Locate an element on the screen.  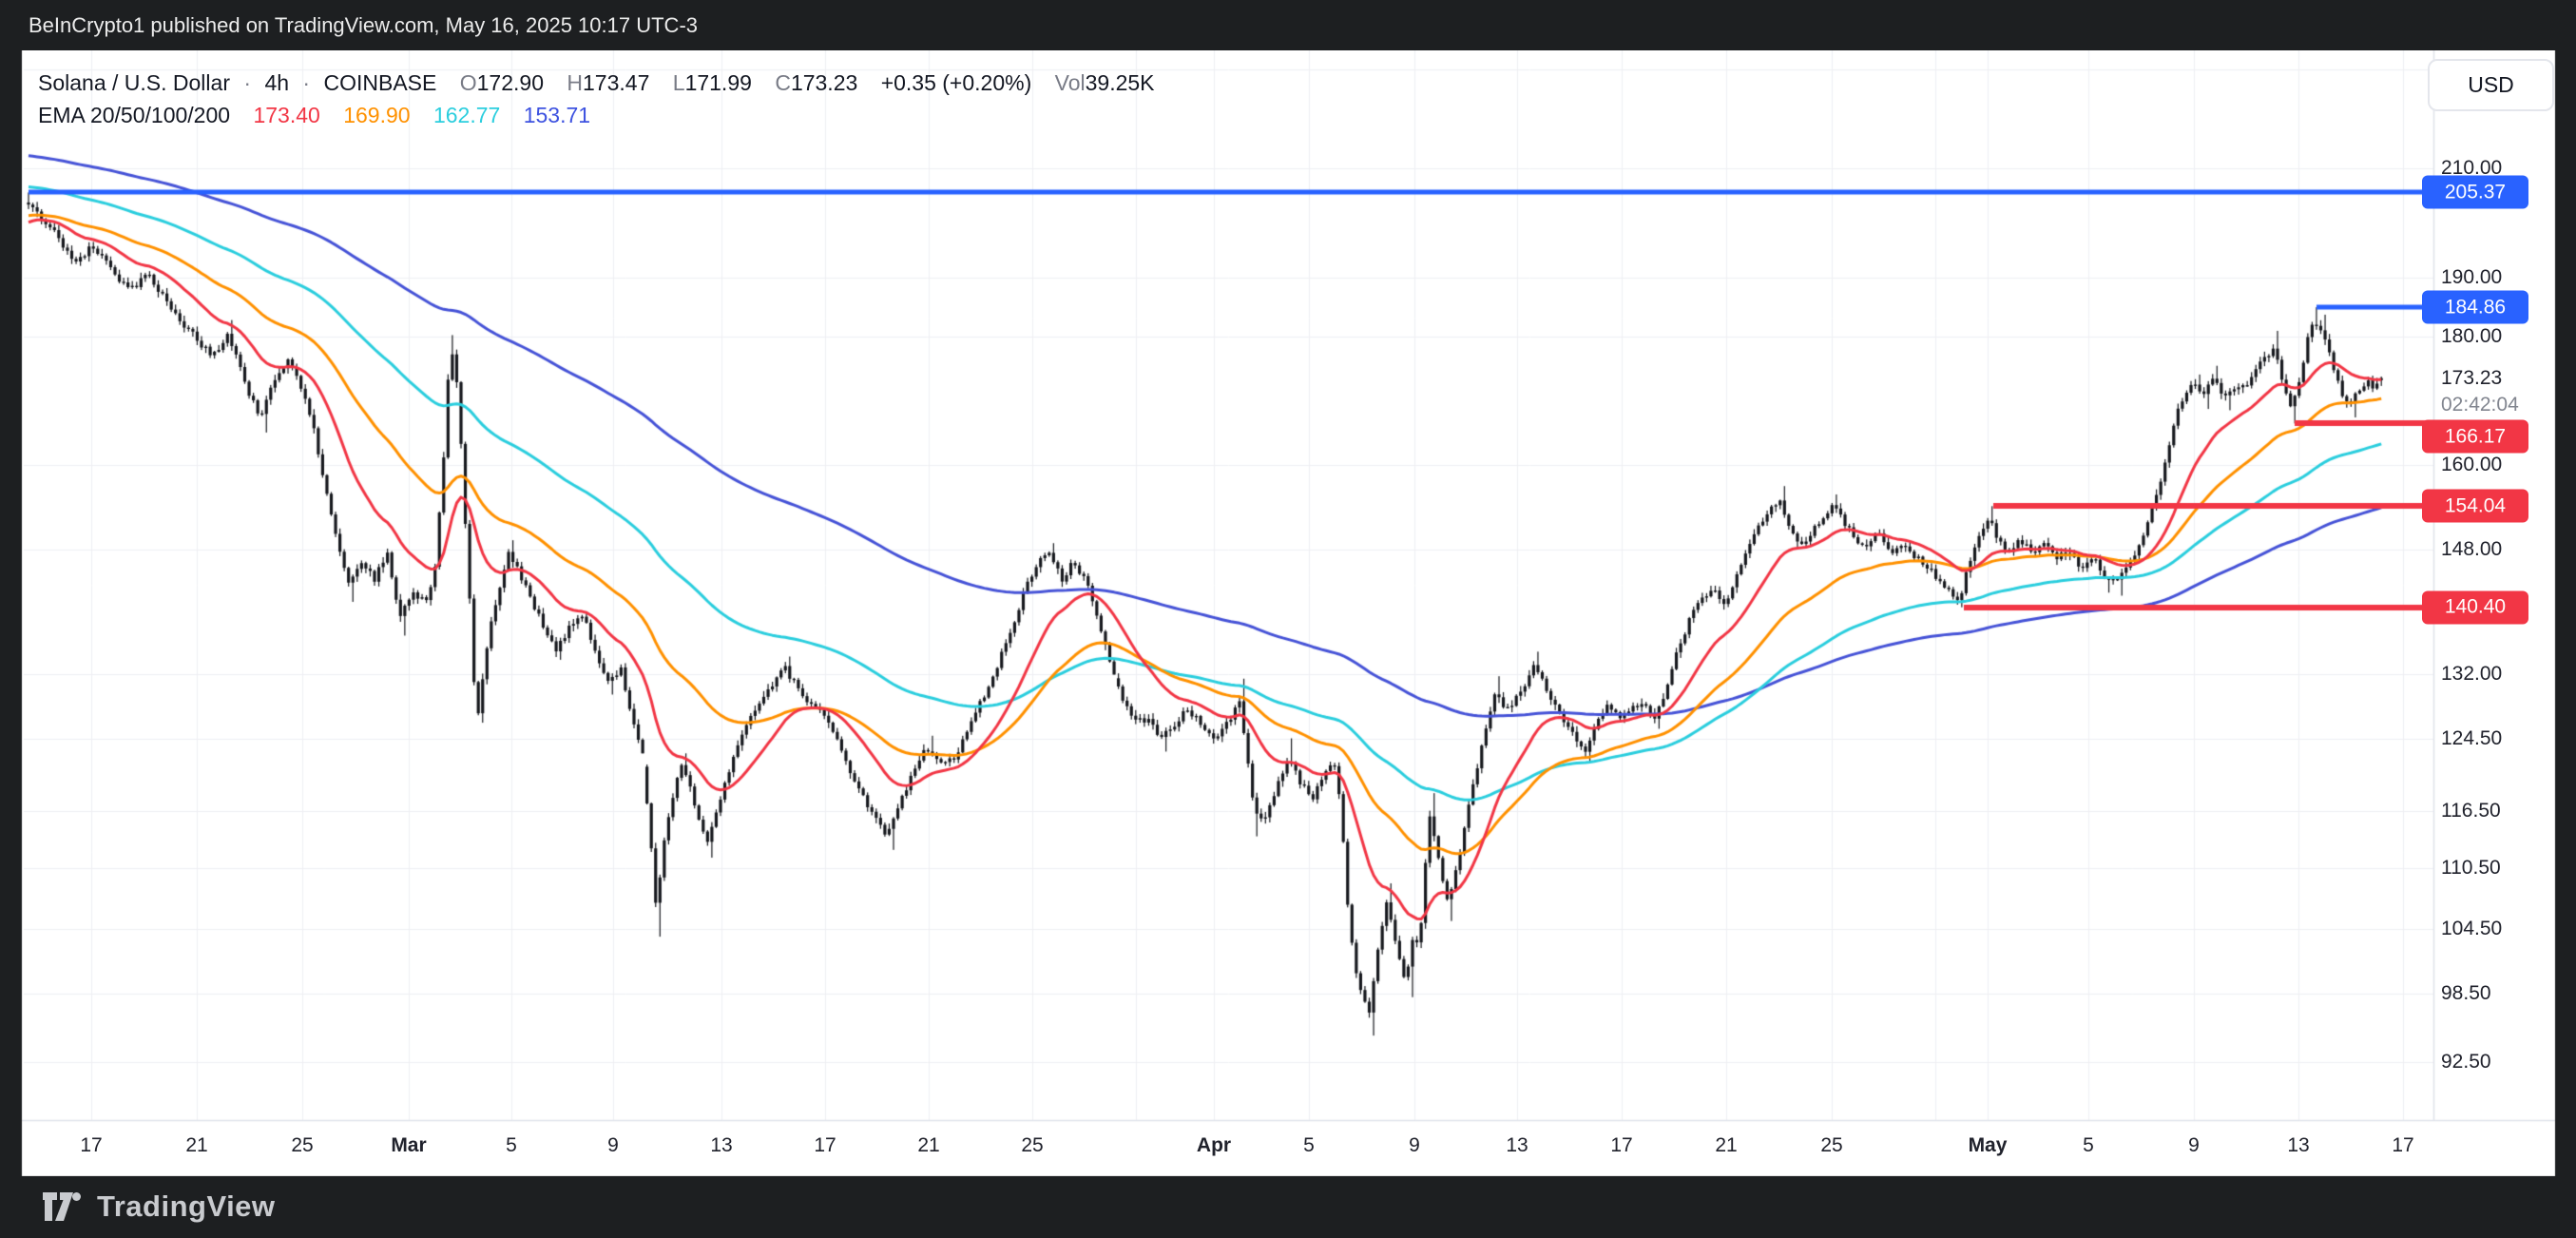
open-value: 172.90 is located at coordinates (510, 83).